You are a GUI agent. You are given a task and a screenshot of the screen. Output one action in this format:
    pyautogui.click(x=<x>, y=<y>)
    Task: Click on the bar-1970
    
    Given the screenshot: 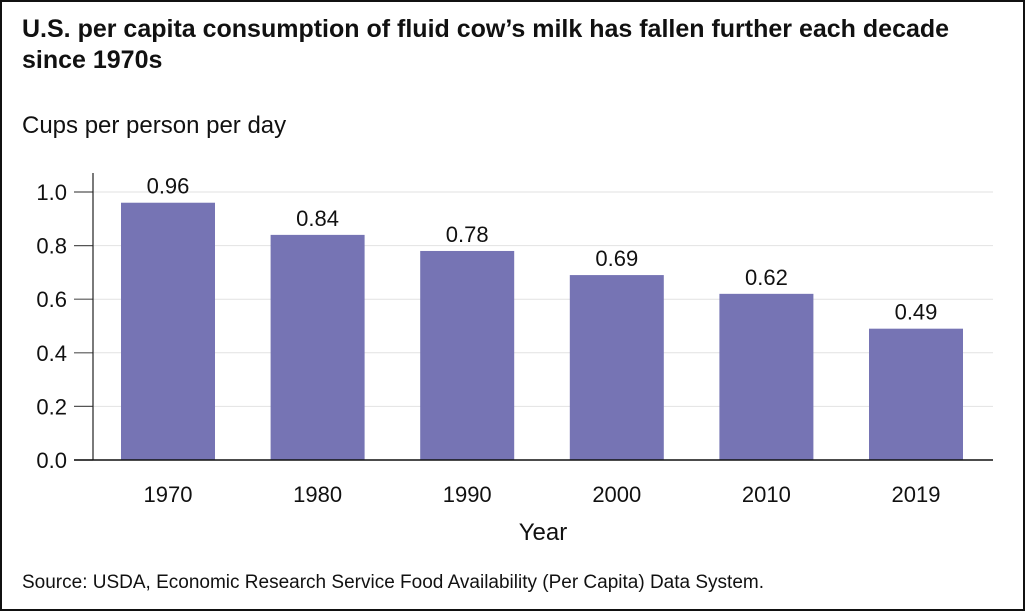 What is the action you would take?
    pyautogui.click(x=168, y=331)
    